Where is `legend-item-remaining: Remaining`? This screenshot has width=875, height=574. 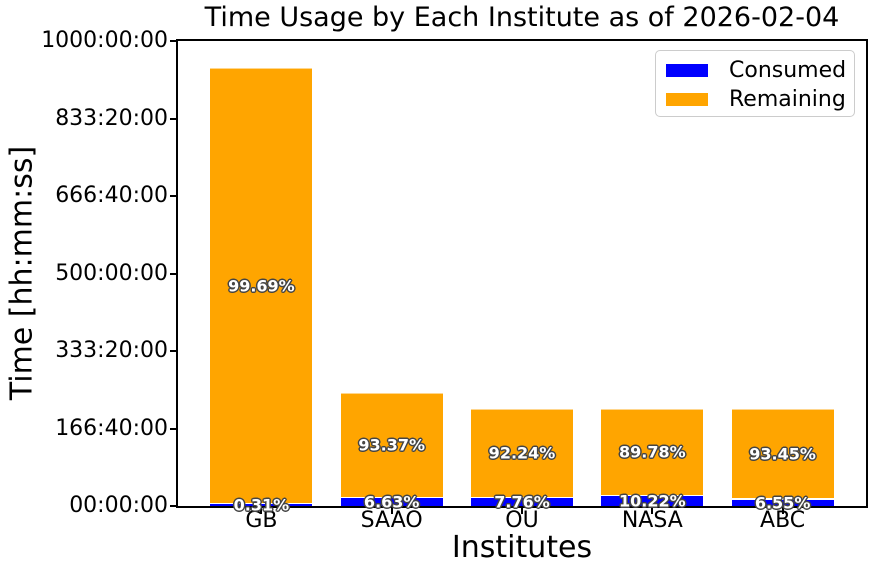
legend-item-remaining: Remaining is located at coordinates (760, 99).